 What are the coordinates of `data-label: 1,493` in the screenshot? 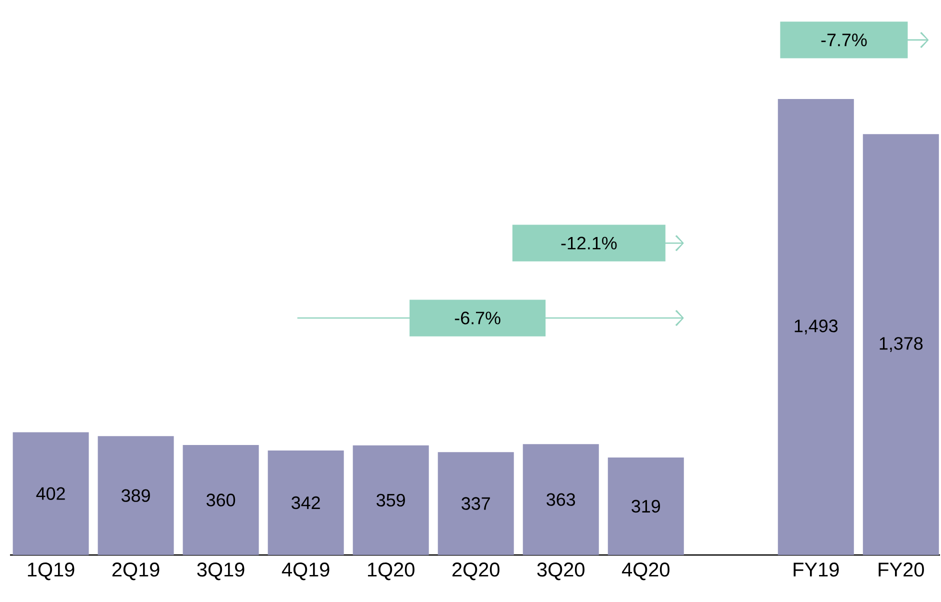 It's located at (816, 327).